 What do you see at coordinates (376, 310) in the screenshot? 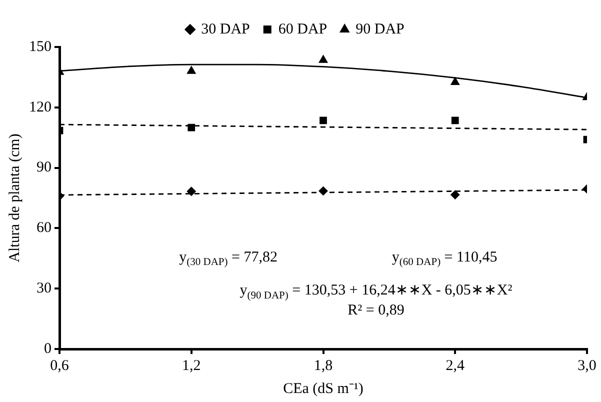
I see `annotation: R² = 0,89` at bounding box center [376, 310].